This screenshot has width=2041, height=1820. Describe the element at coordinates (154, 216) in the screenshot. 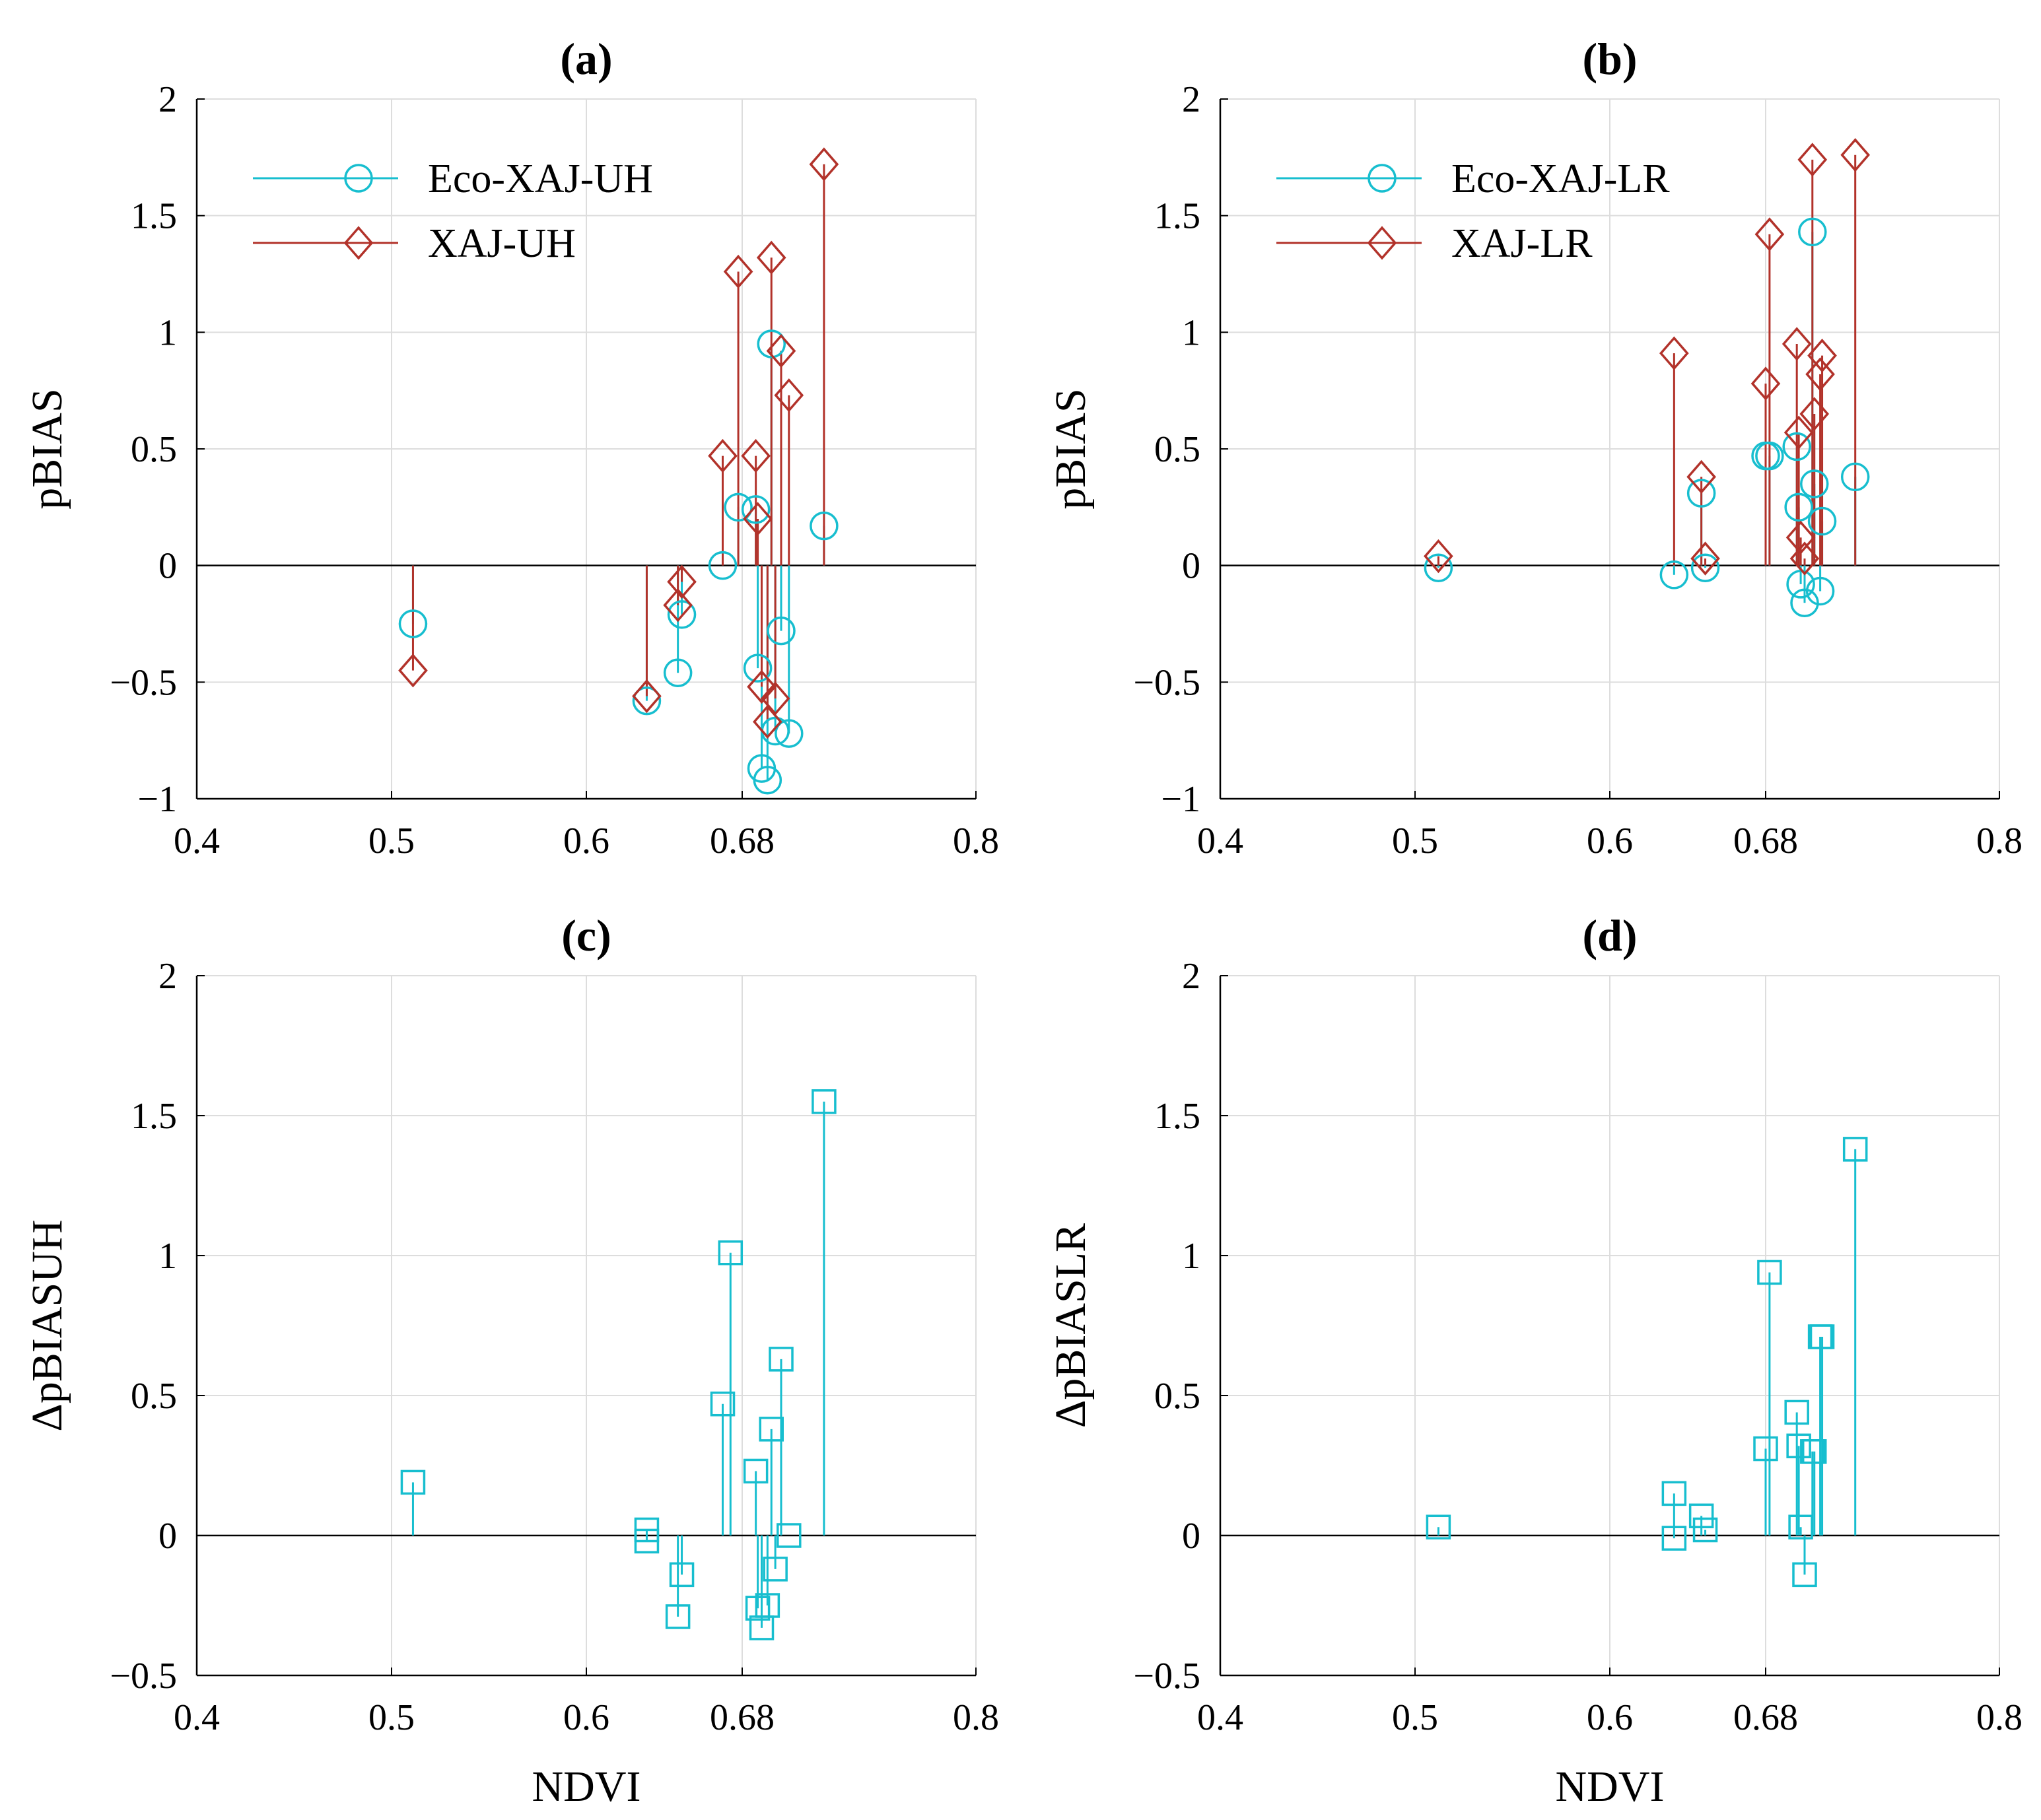

I see `y-tick-label: 1.5` at that location.